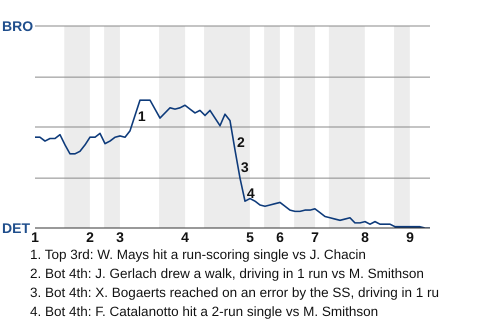 The height and width of the screenshot is (320, 480). Describe the element at coordinates (198, 255) in the screenshot. I see `text: 1. Top 3rd: W. Mays hit a run-scoring single vs J. Chacin` at that location.